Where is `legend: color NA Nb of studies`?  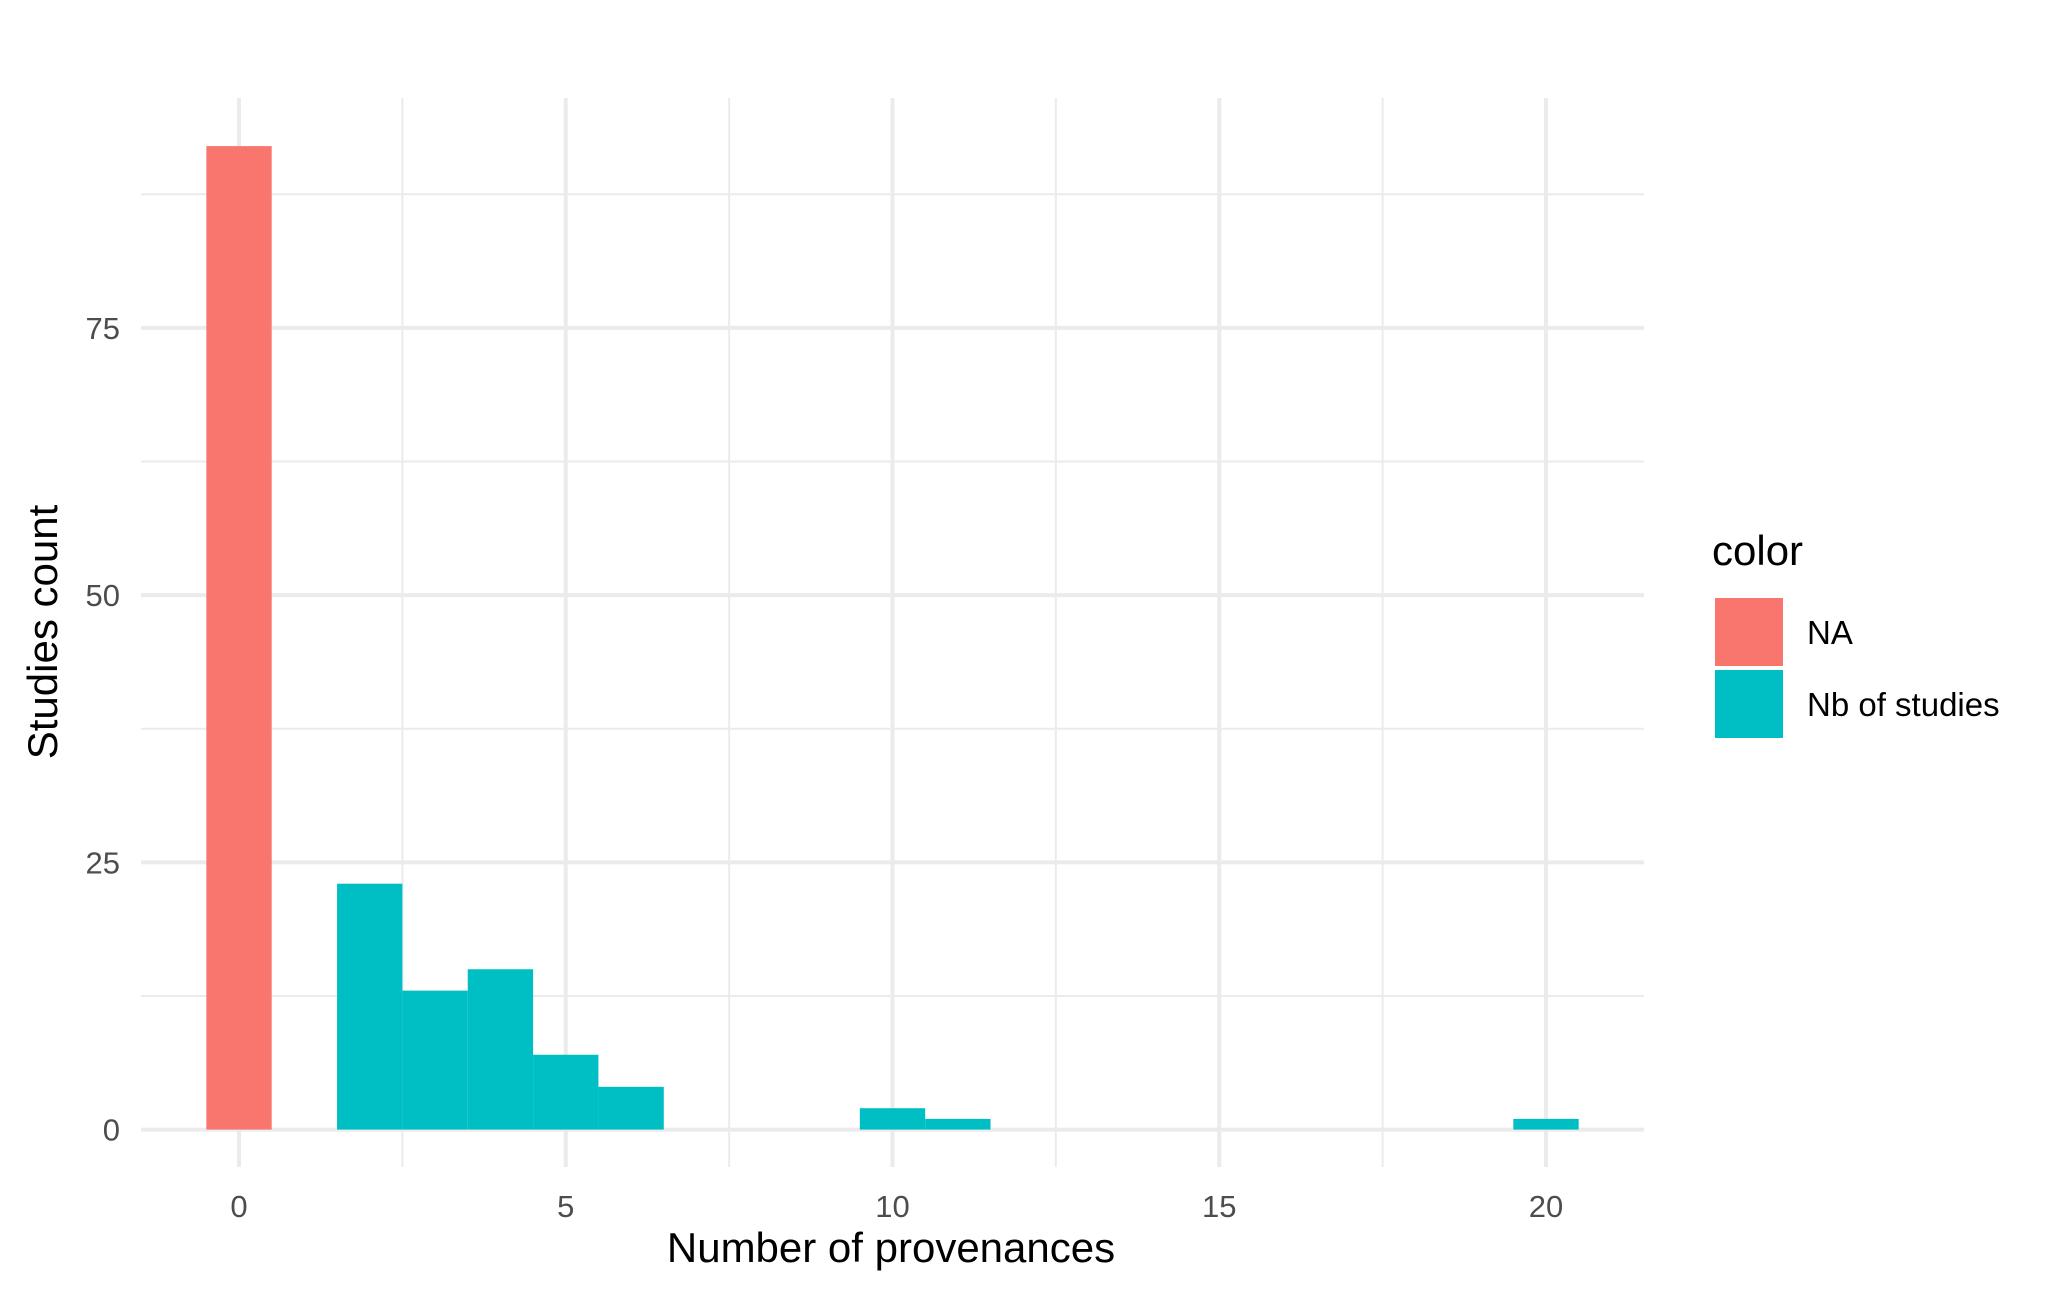 legend: color NA Nb of studies is located at coordinates (1856, 632).